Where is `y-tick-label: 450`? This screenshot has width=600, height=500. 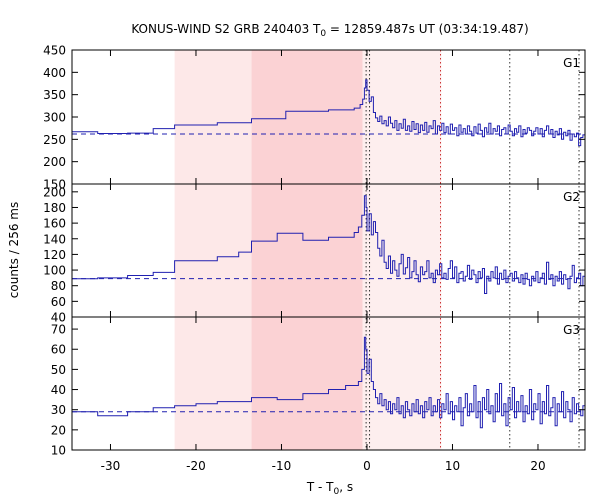 y-tick-label: 450 is located at coordinates (54, 51).